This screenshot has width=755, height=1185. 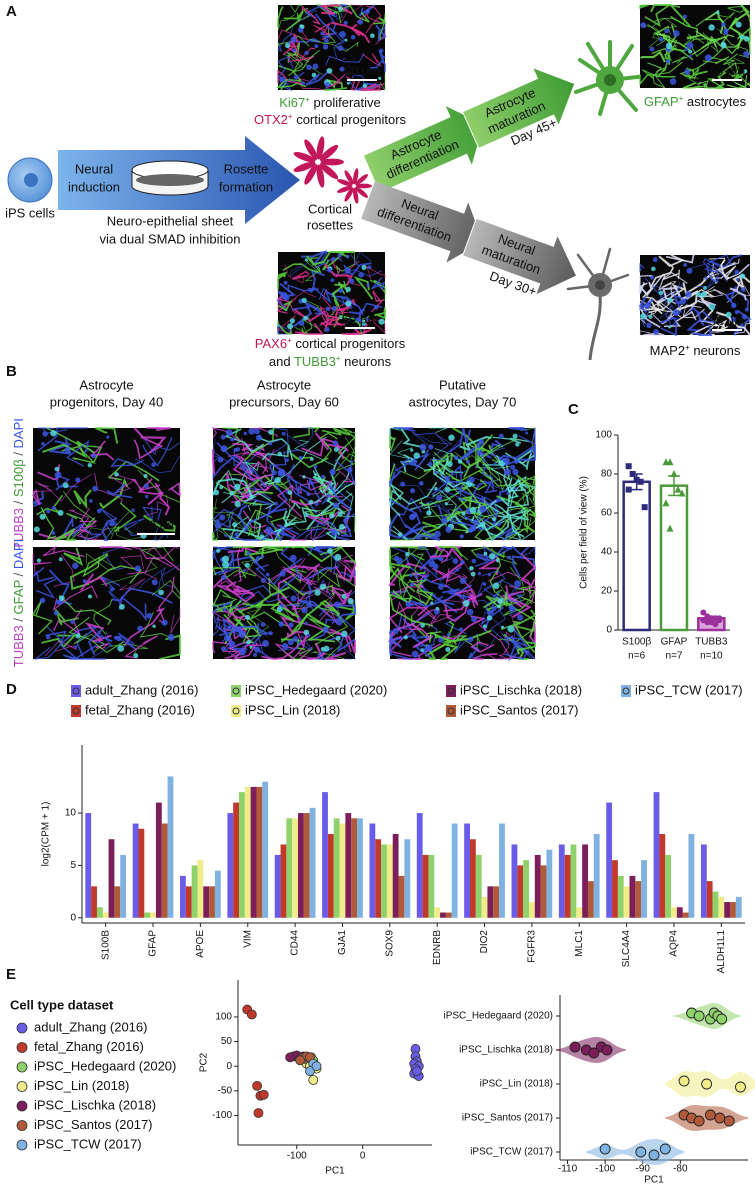 What do you see at coordinates (680, 1169) in the screenshot?
I see `x-tick-label: -80` at bounding box center [680, 1169].